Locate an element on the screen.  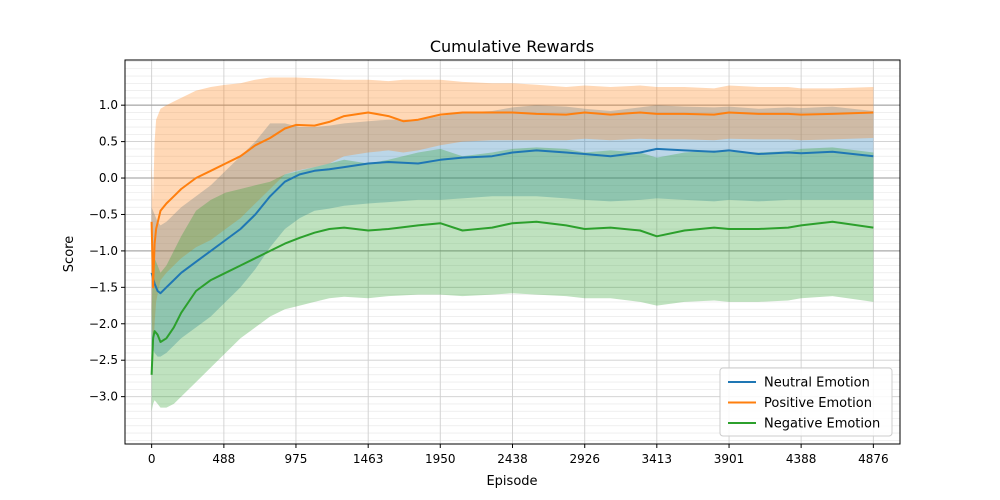
y-tick-label: −1.5 is located at coordinates (103, 287).